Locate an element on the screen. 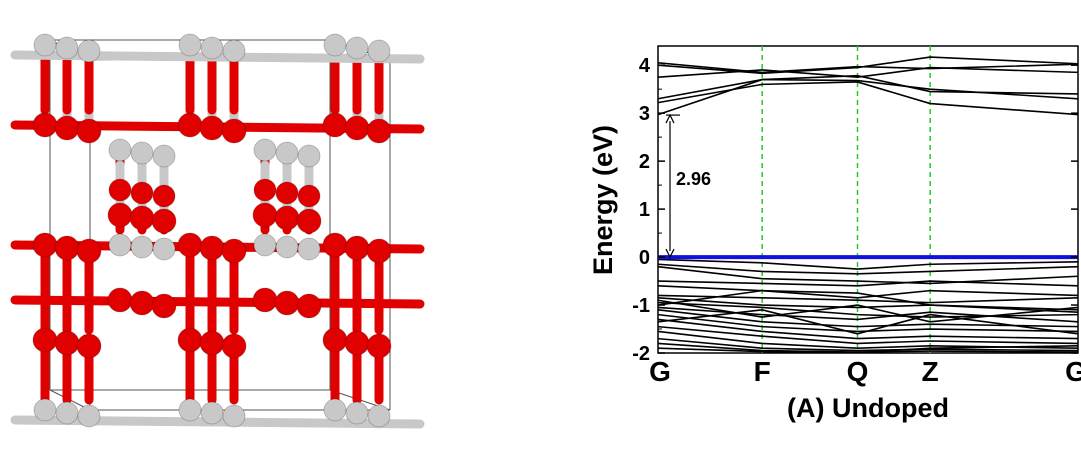 The width and height of the screenshot is (1081, 452). x-tick-label-0: G is located at coordinates (660, 371).